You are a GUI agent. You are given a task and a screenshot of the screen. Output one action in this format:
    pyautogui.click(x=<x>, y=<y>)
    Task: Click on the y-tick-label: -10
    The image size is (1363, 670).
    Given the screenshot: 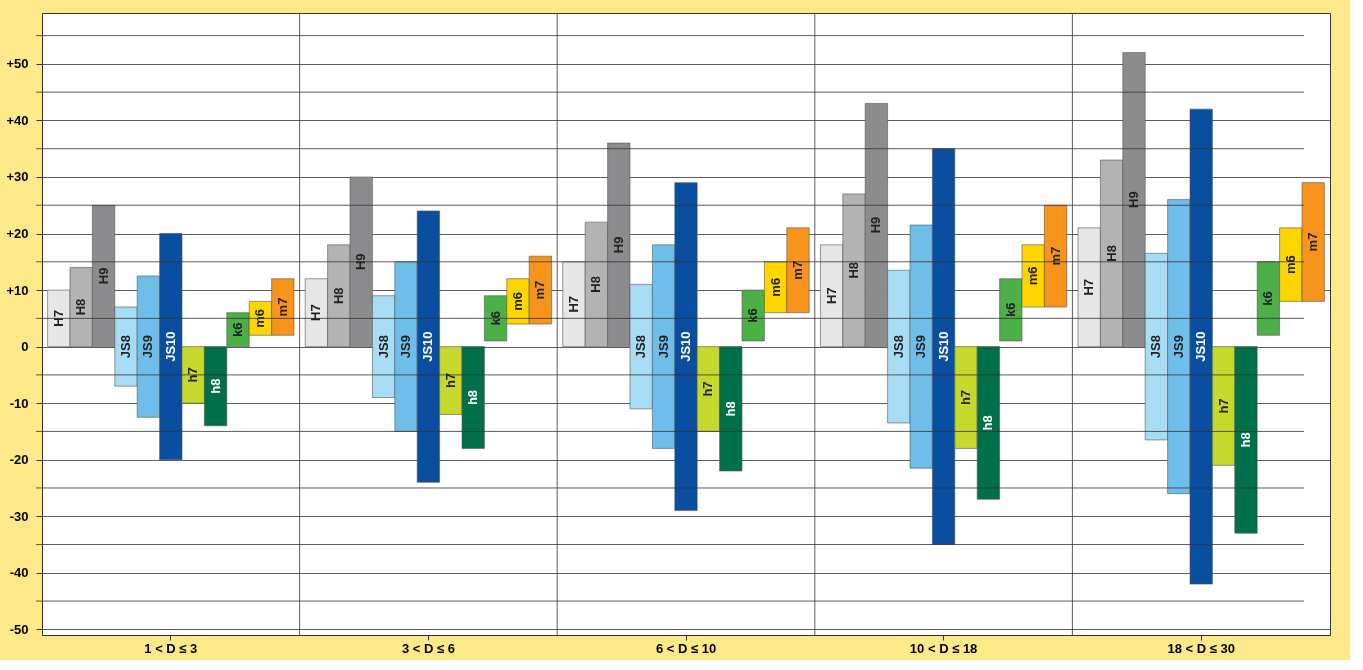 What is the action you would take?
    pyautogui.click(x=19, y=403)
    